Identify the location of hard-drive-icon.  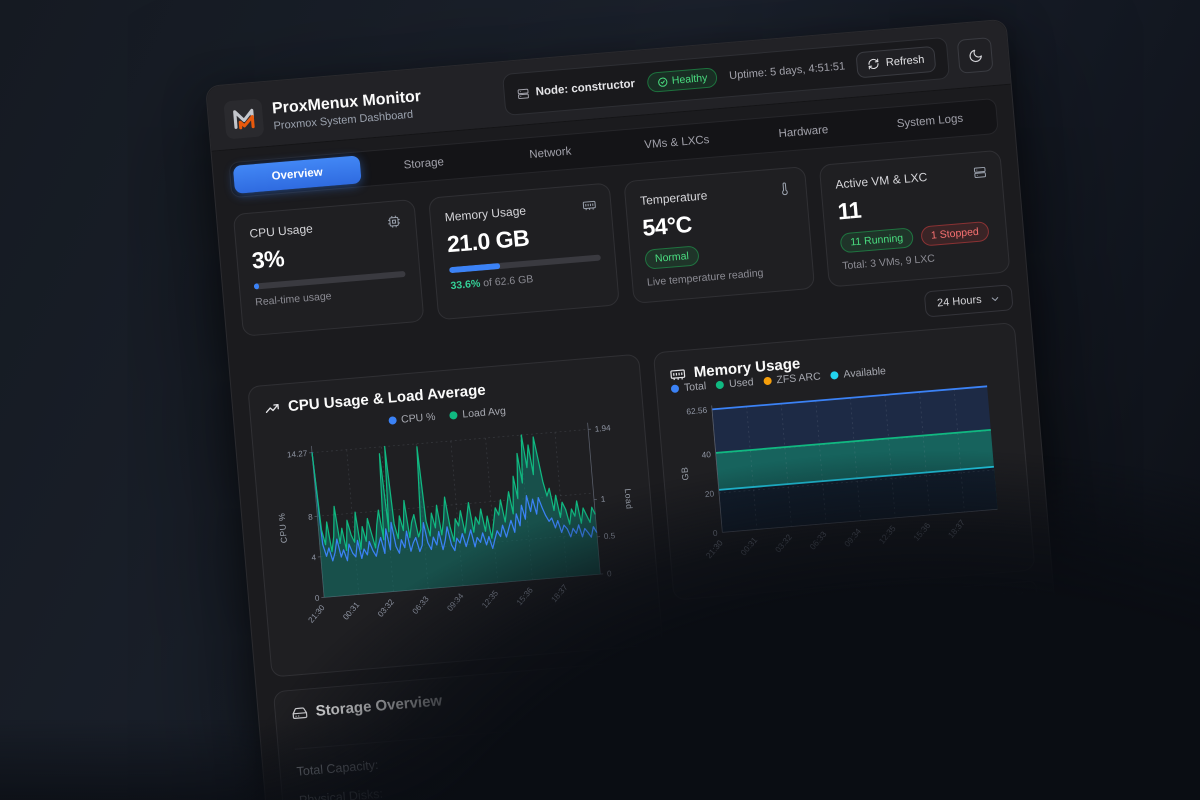
(299, 713).